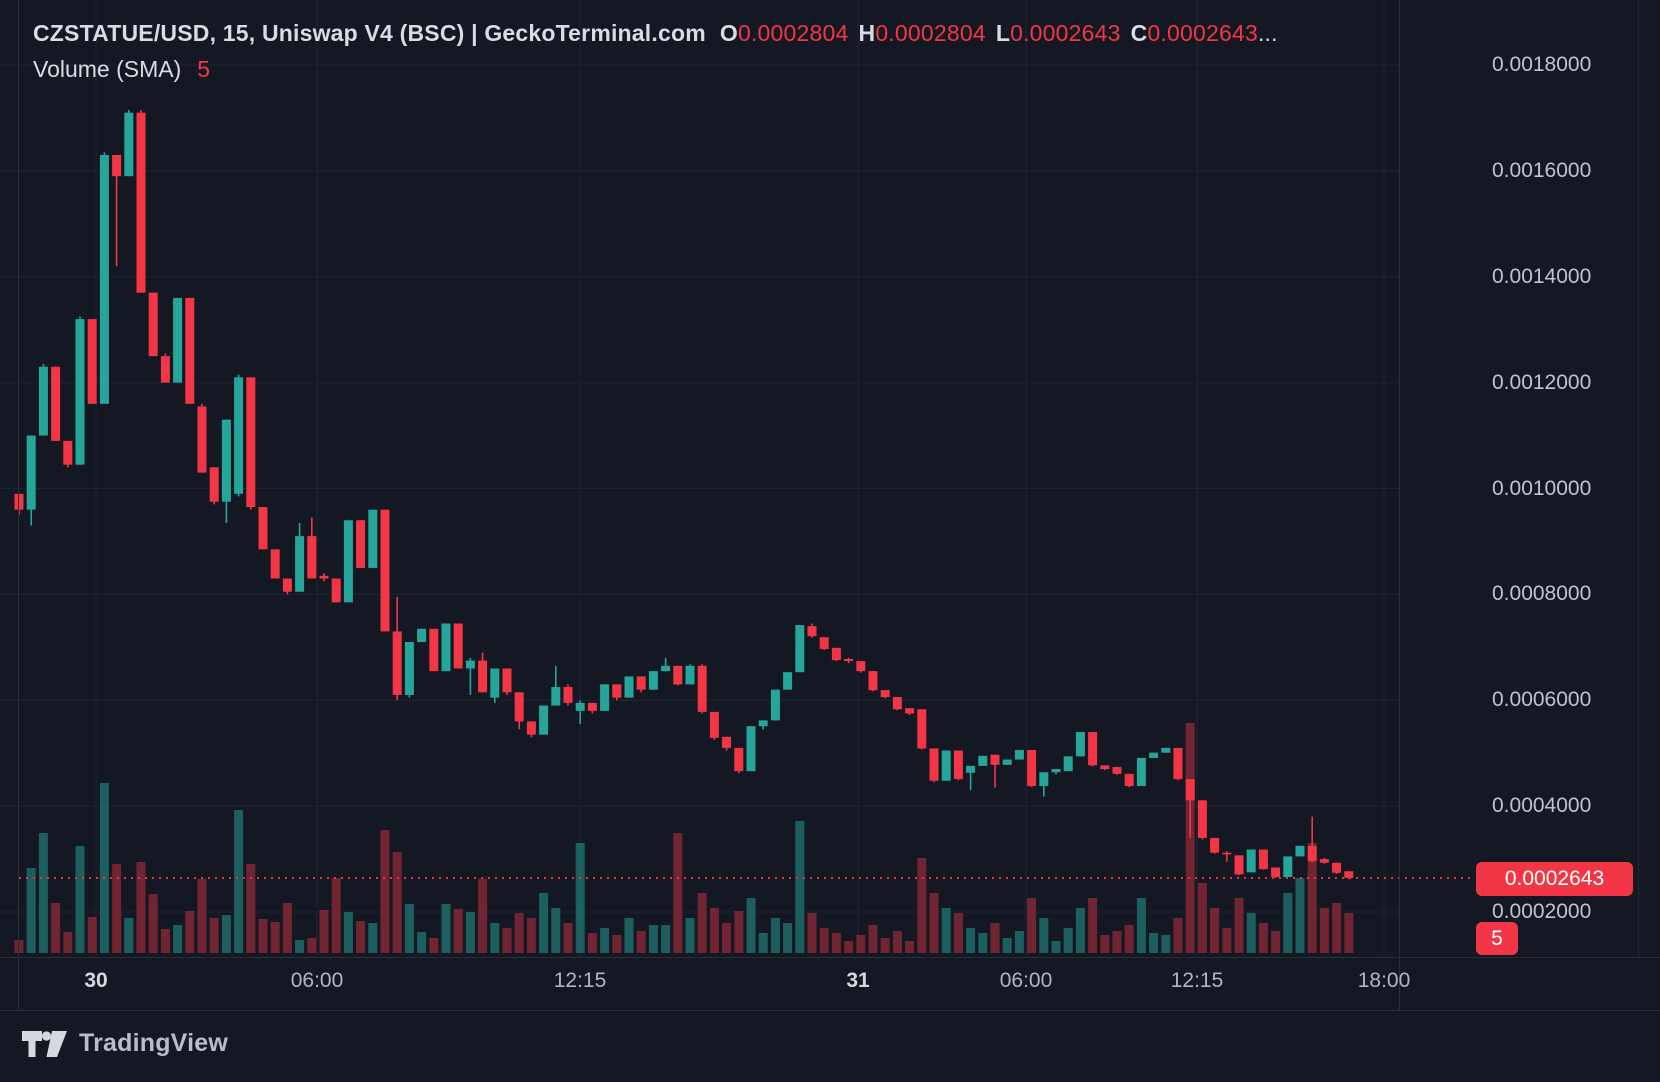 Image resolution: width=1660 pixels, height=1082 pixels. What do you see at coordinates (317, 980) in the screenshot?
I see `time-axis-label: 06:00` at bounding box center [317, 980].